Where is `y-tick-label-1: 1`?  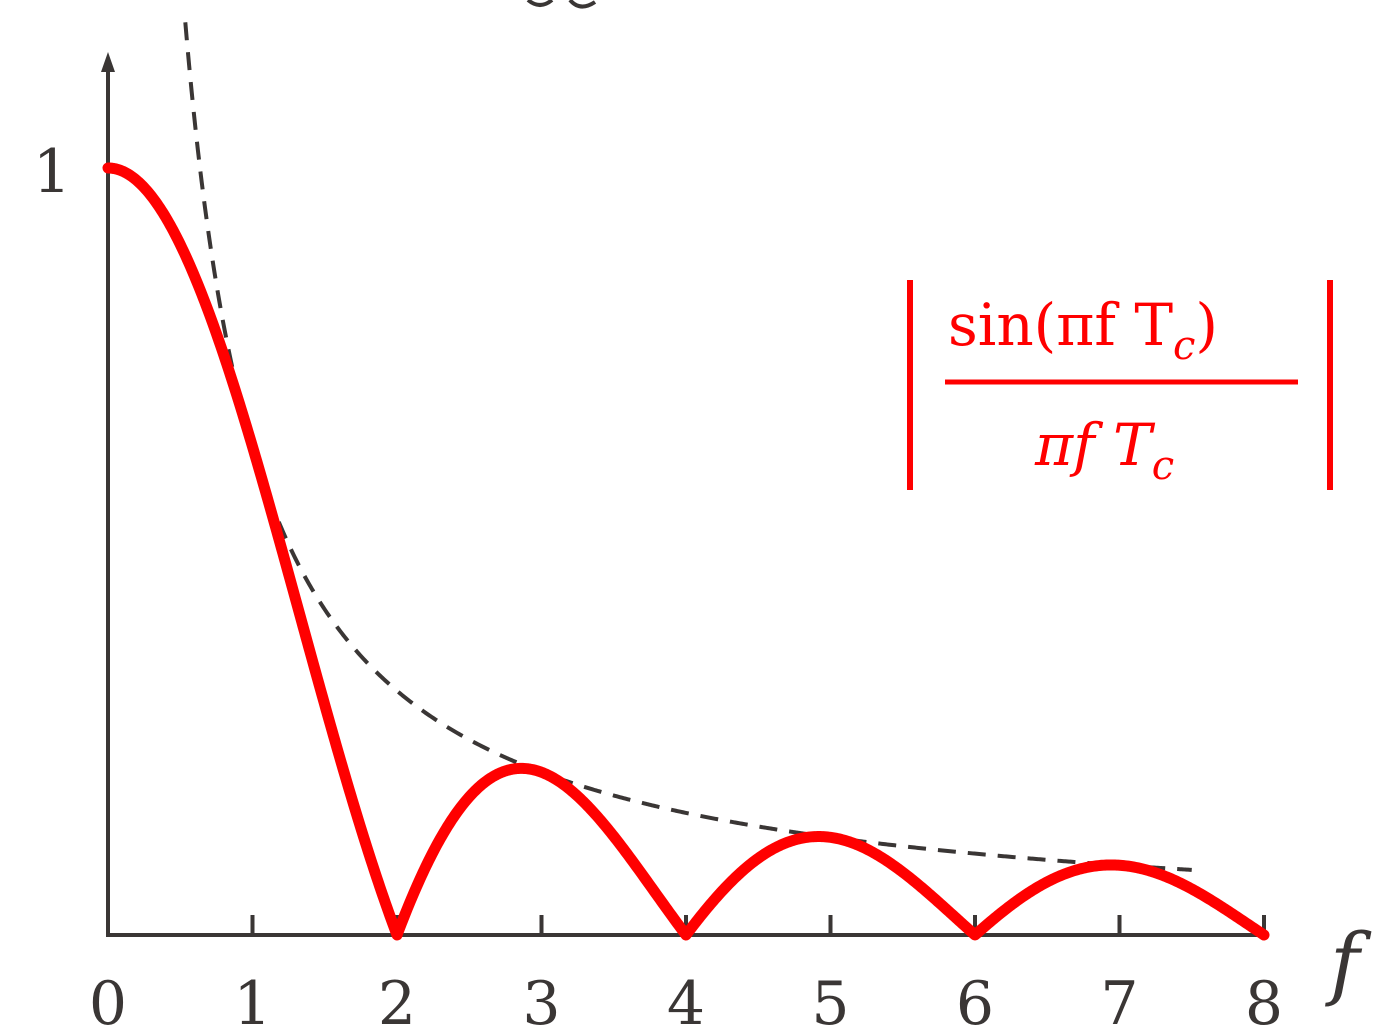 y-tick-label-1: 1 is located at coordinates (52, 172).